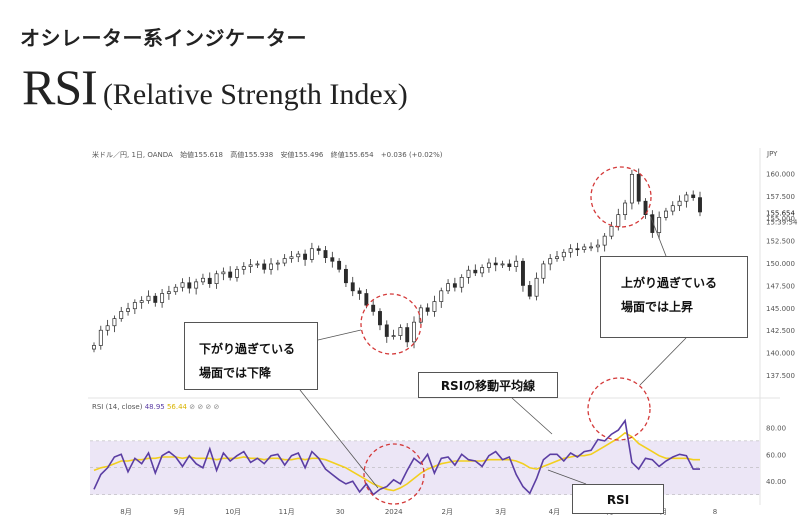 The width and height of the screenshot is (800, 523). I want to click on high-price: 高値155.938, so click(252, 155).